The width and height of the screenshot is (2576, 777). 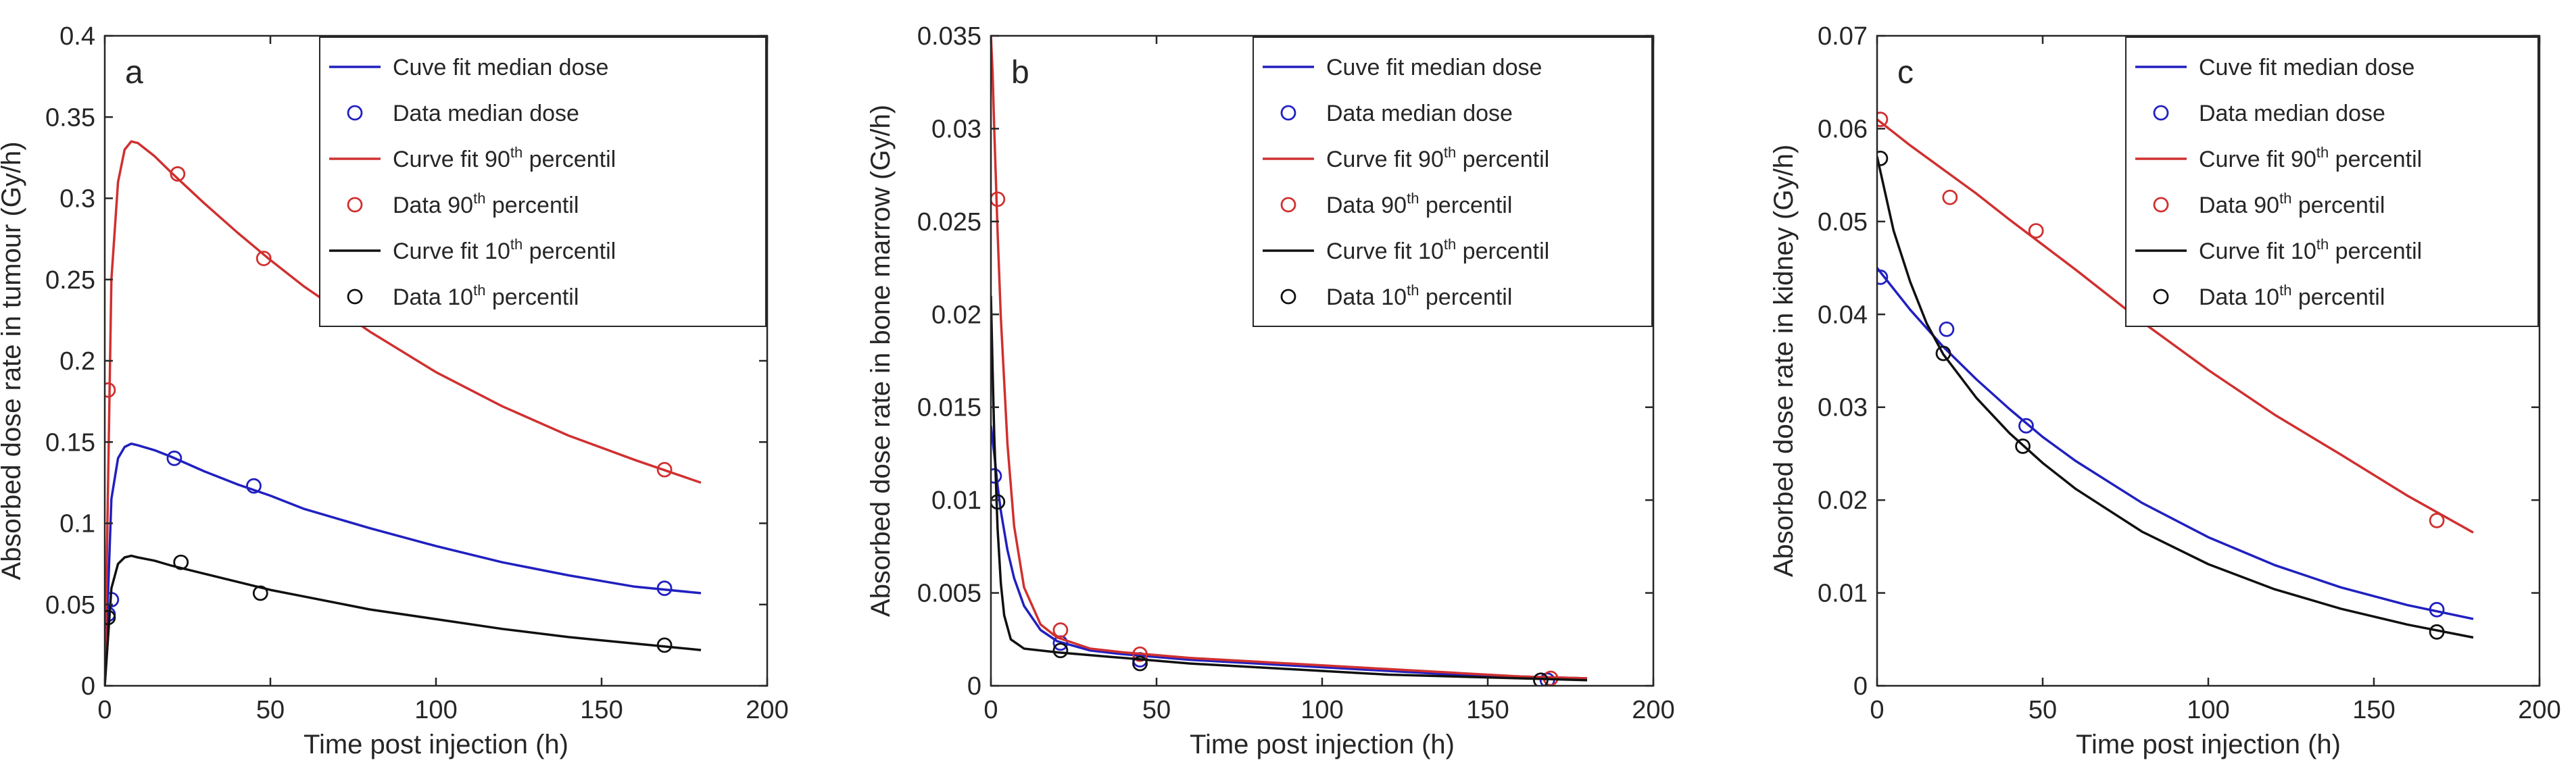 What do you see at coordinates (1020, 73) in the screenshot?
I see `panel-letter: b` at bounding box center [1020, 73].